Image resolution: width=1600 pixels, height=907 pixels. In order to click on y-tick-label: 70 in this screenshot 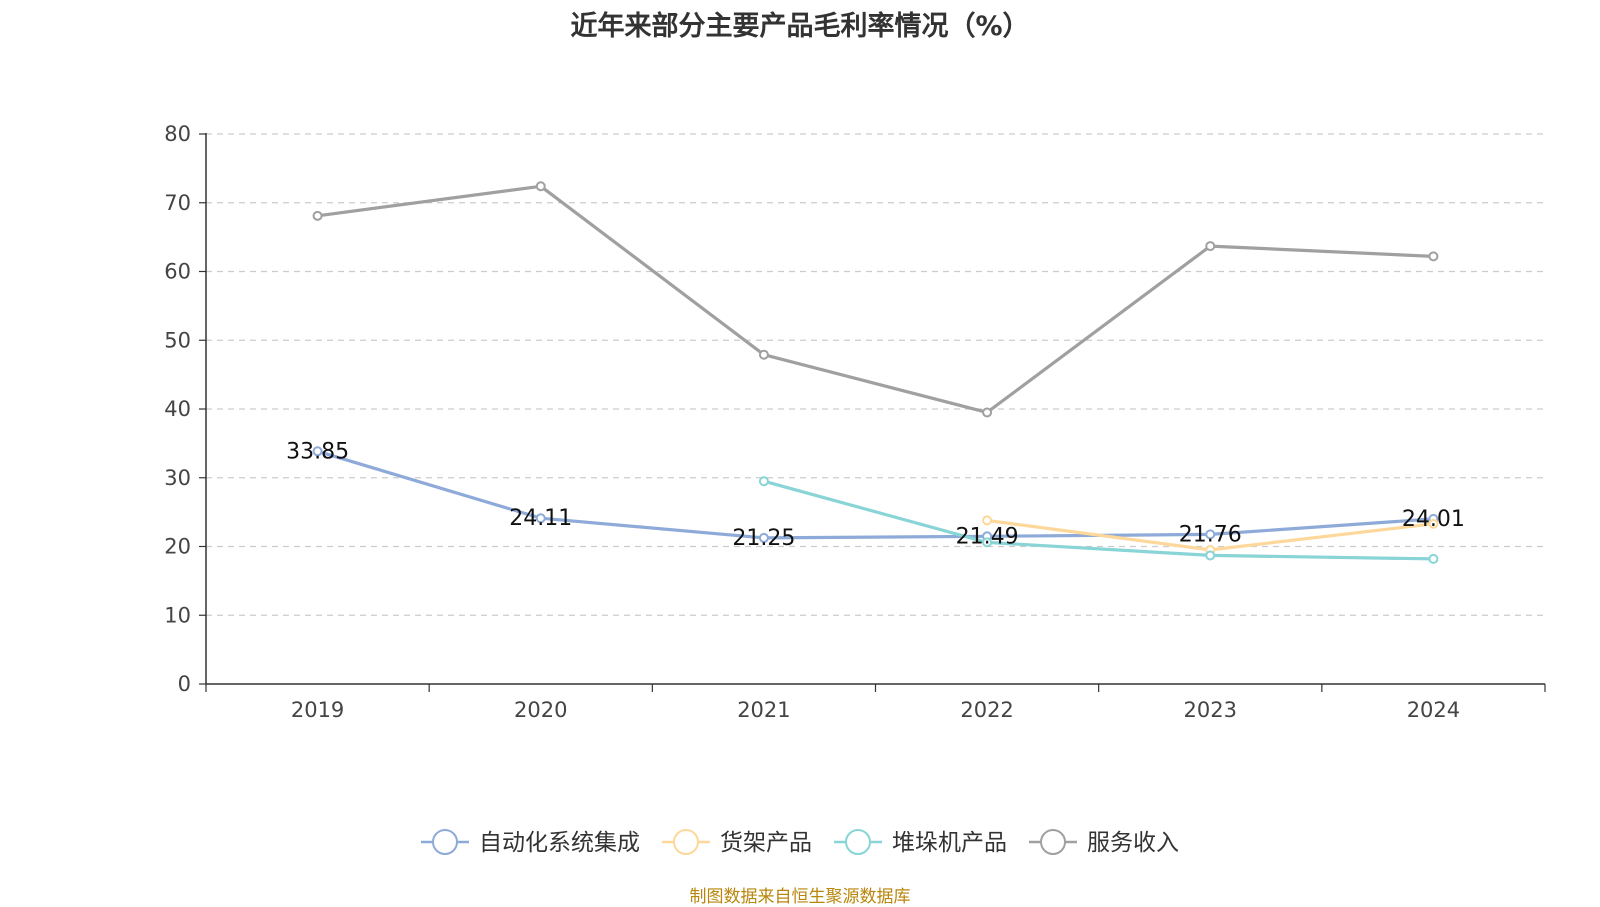, I will do `click(177, 203)`.